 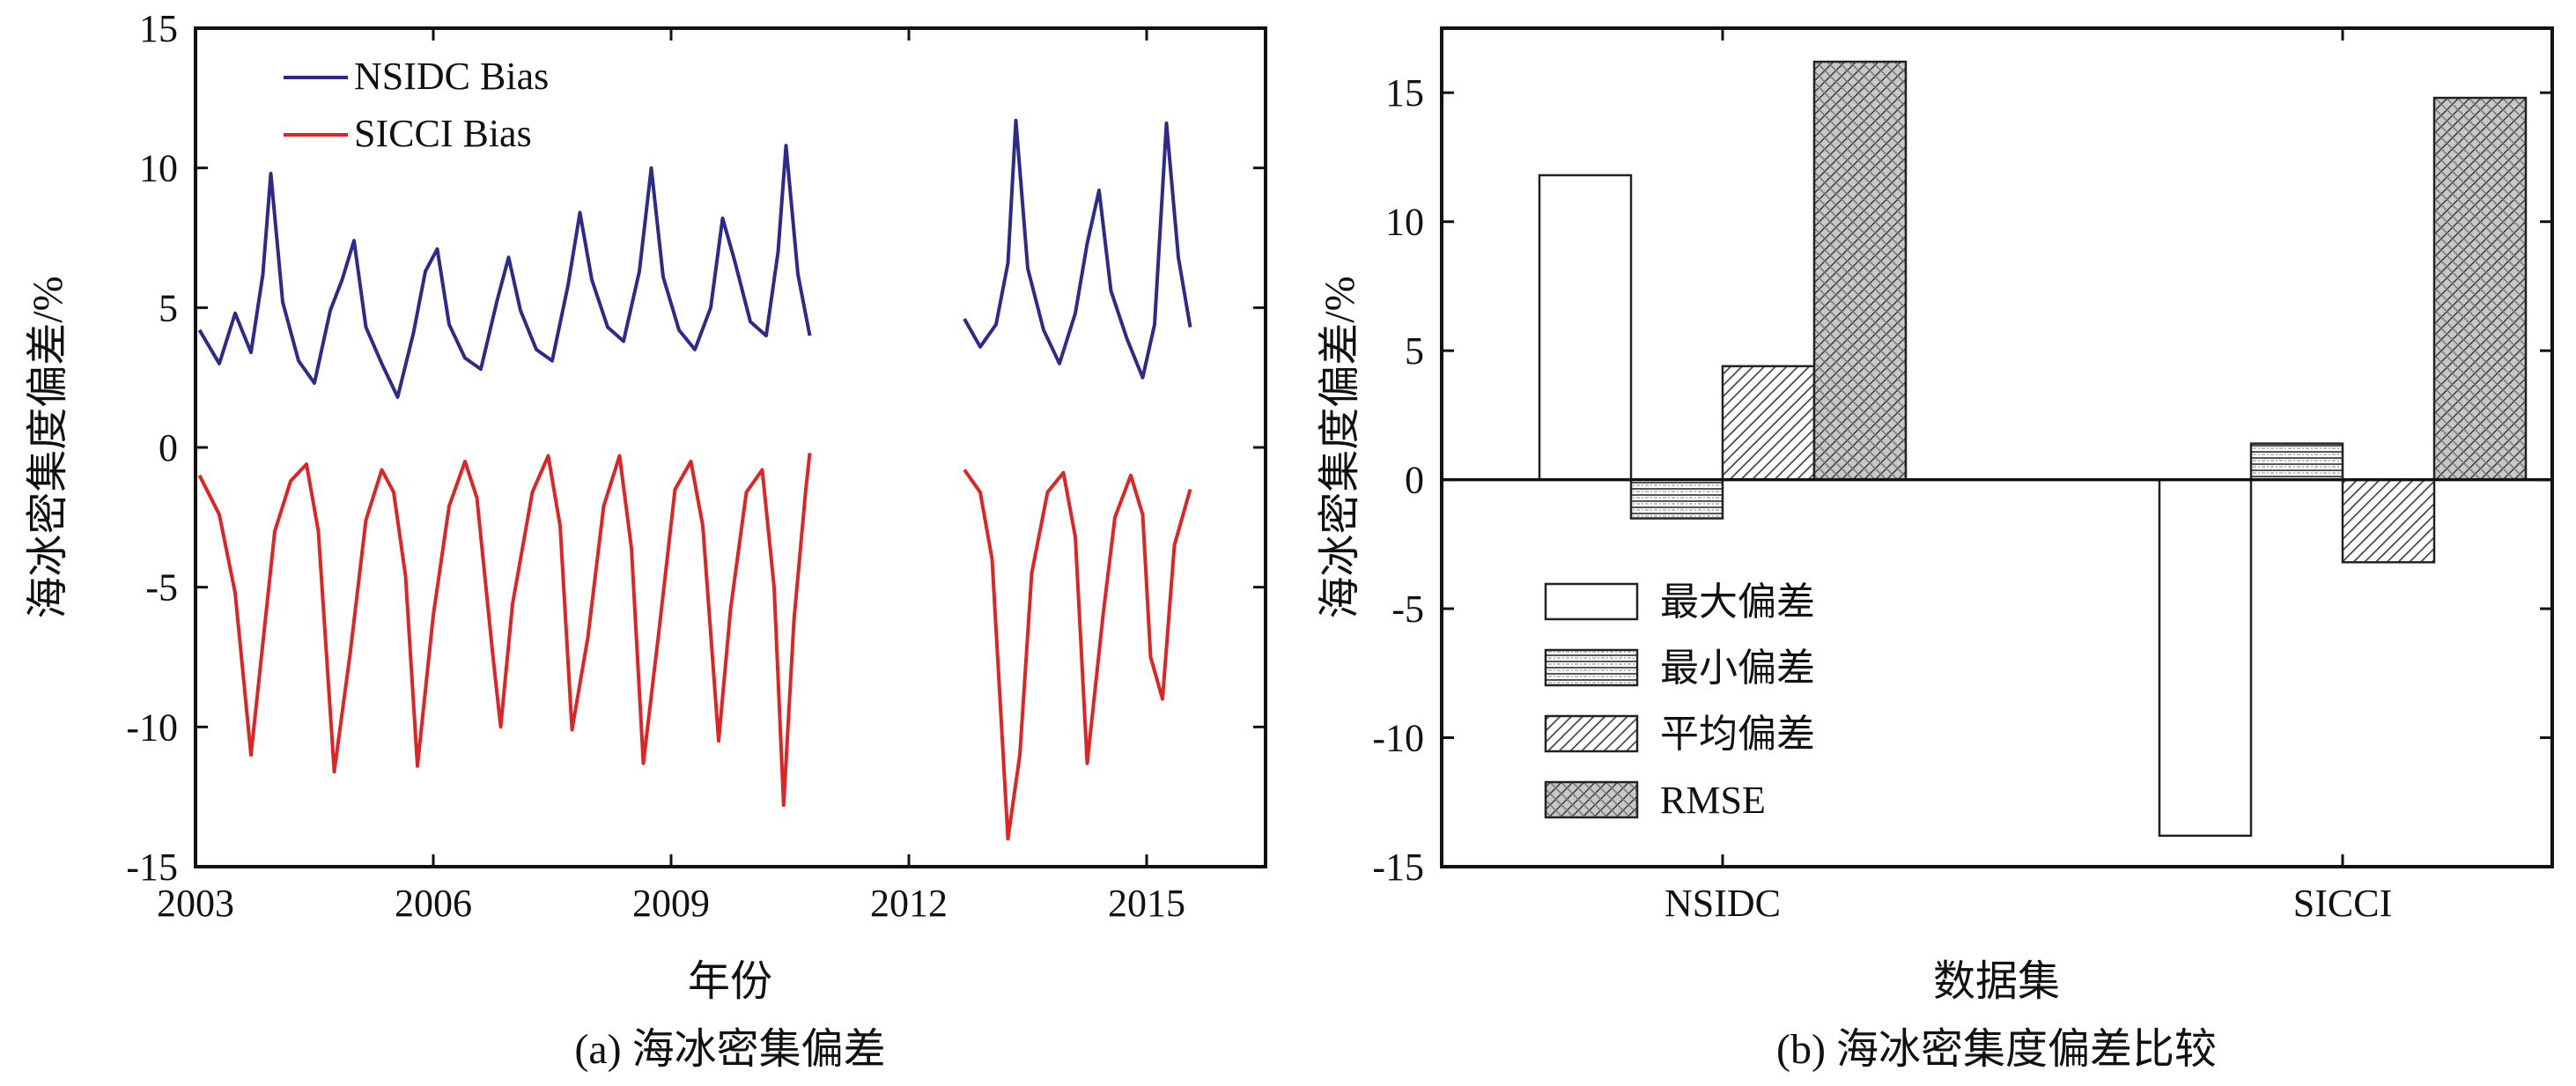 What do you see at coordinates (671, 903) in the screenshot?
I see `x-tick-label: 2009` at bounding box center [671, 903].